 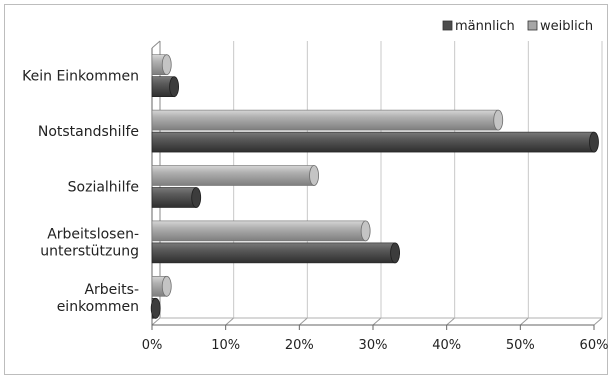 What do you see at coordinates (566, 26) in the screenshot?
I see `legend-label: weiblich` at bounding box center [566, 26].